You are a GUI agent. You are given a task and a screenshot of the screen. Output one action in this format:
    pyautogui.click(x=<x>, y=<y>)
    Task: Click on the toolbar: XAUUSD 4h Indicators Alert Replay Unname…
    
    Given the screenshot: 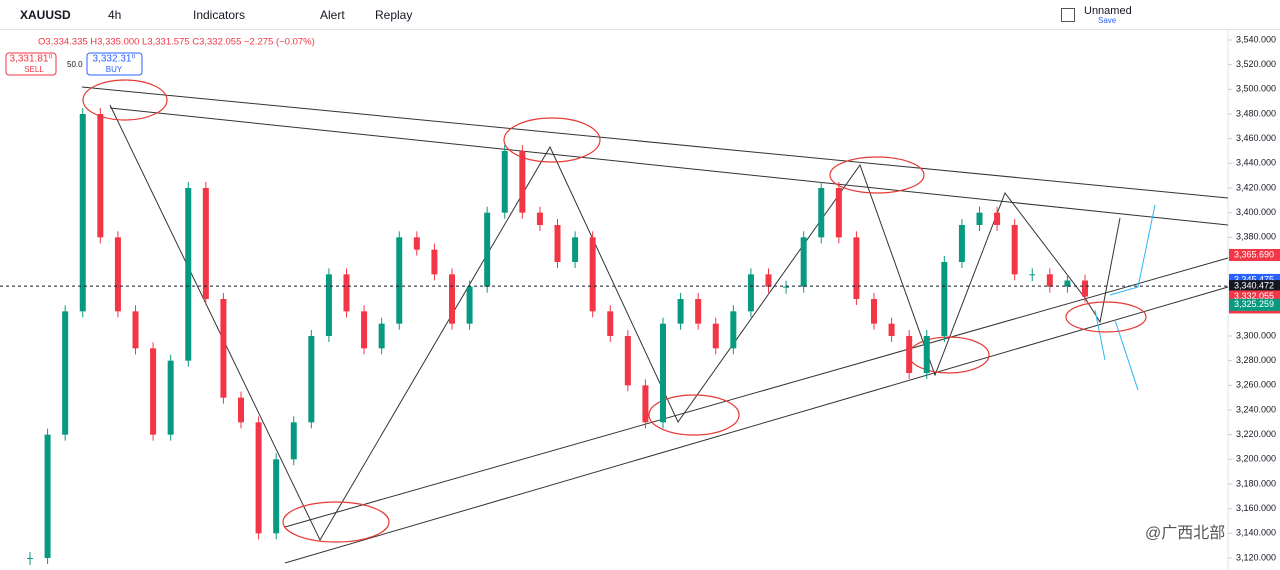 What is the action you would take?
    pyautogui.click(x=640, y=15)
    